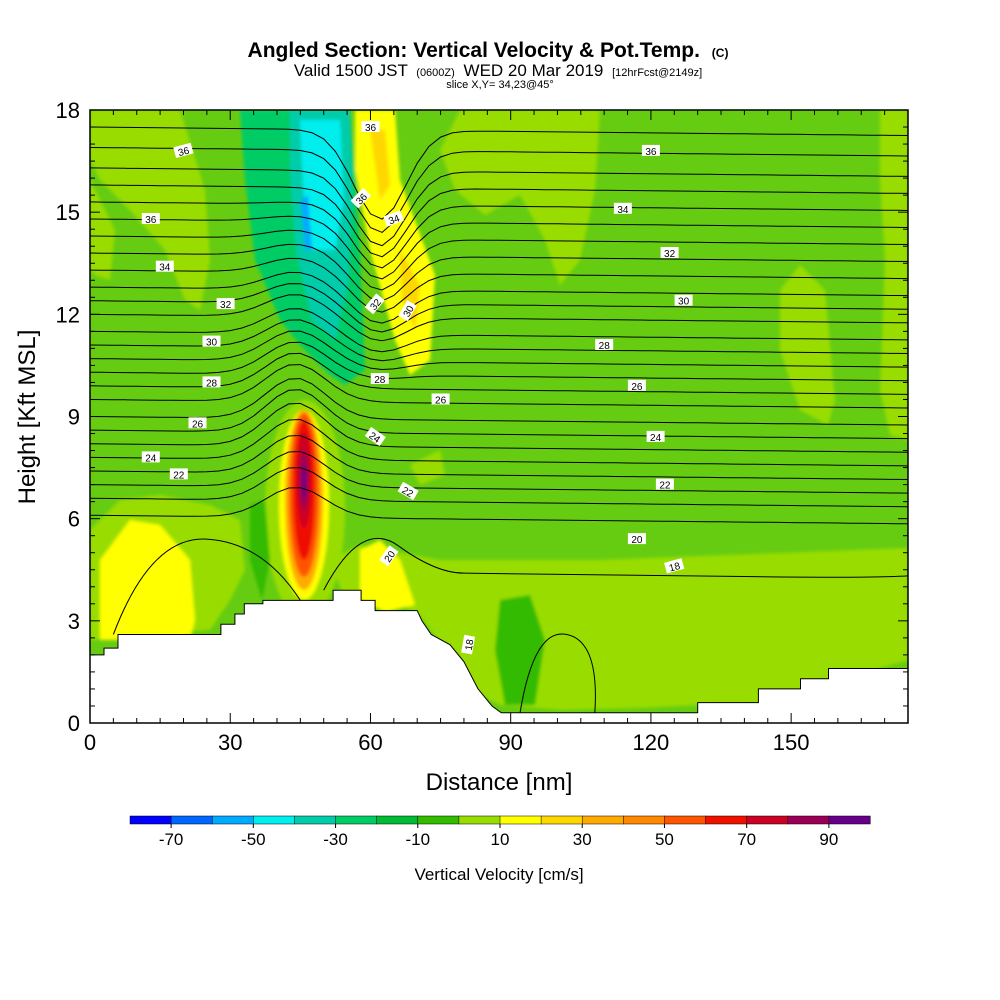 Image resolution: width=1000 pixels, height=1000 pixels. Describe the element at coordinates (500, 839) in the screenshot. I see `colorbar-label: 10` at that location.